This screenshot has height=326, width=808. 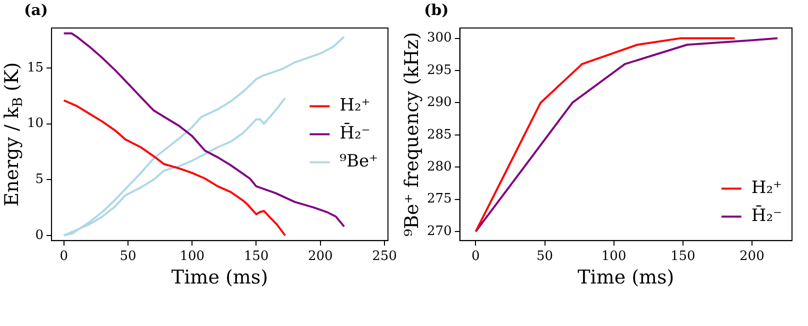 What do you see at coordinates (35, 68) in the screenshot?
I see `y-tick-label: 15` at bounding box center [35, 68].